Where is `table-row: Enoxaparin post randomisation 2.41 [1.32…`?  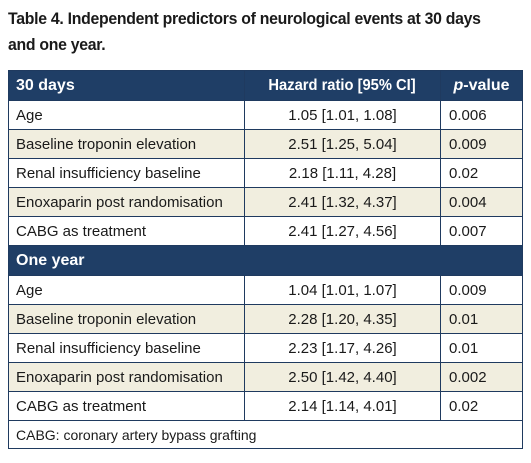 table-row: Enoxaparin post randomisation 2.41 [1.32… is located at coordinates (265, 202).